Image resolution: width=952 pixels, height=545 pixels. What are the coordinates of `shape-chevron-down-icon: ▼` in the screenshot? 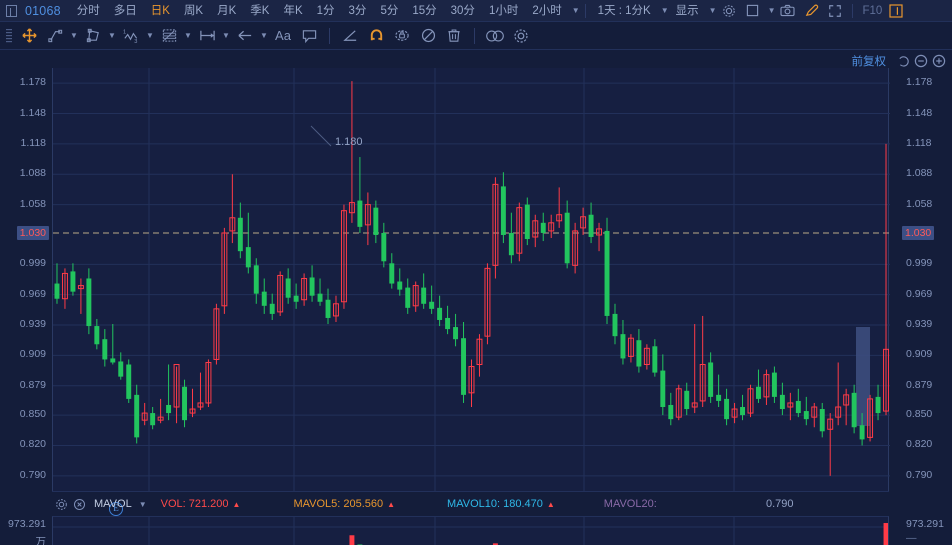 It's located at (112, 35).